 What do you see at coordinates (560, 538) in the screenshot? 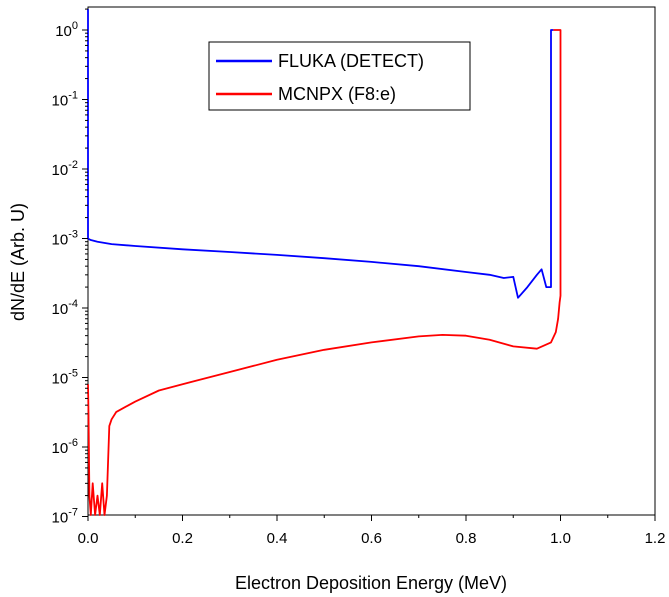
I see `x-tick-label: 1.0` at bounding box center [560, 538].